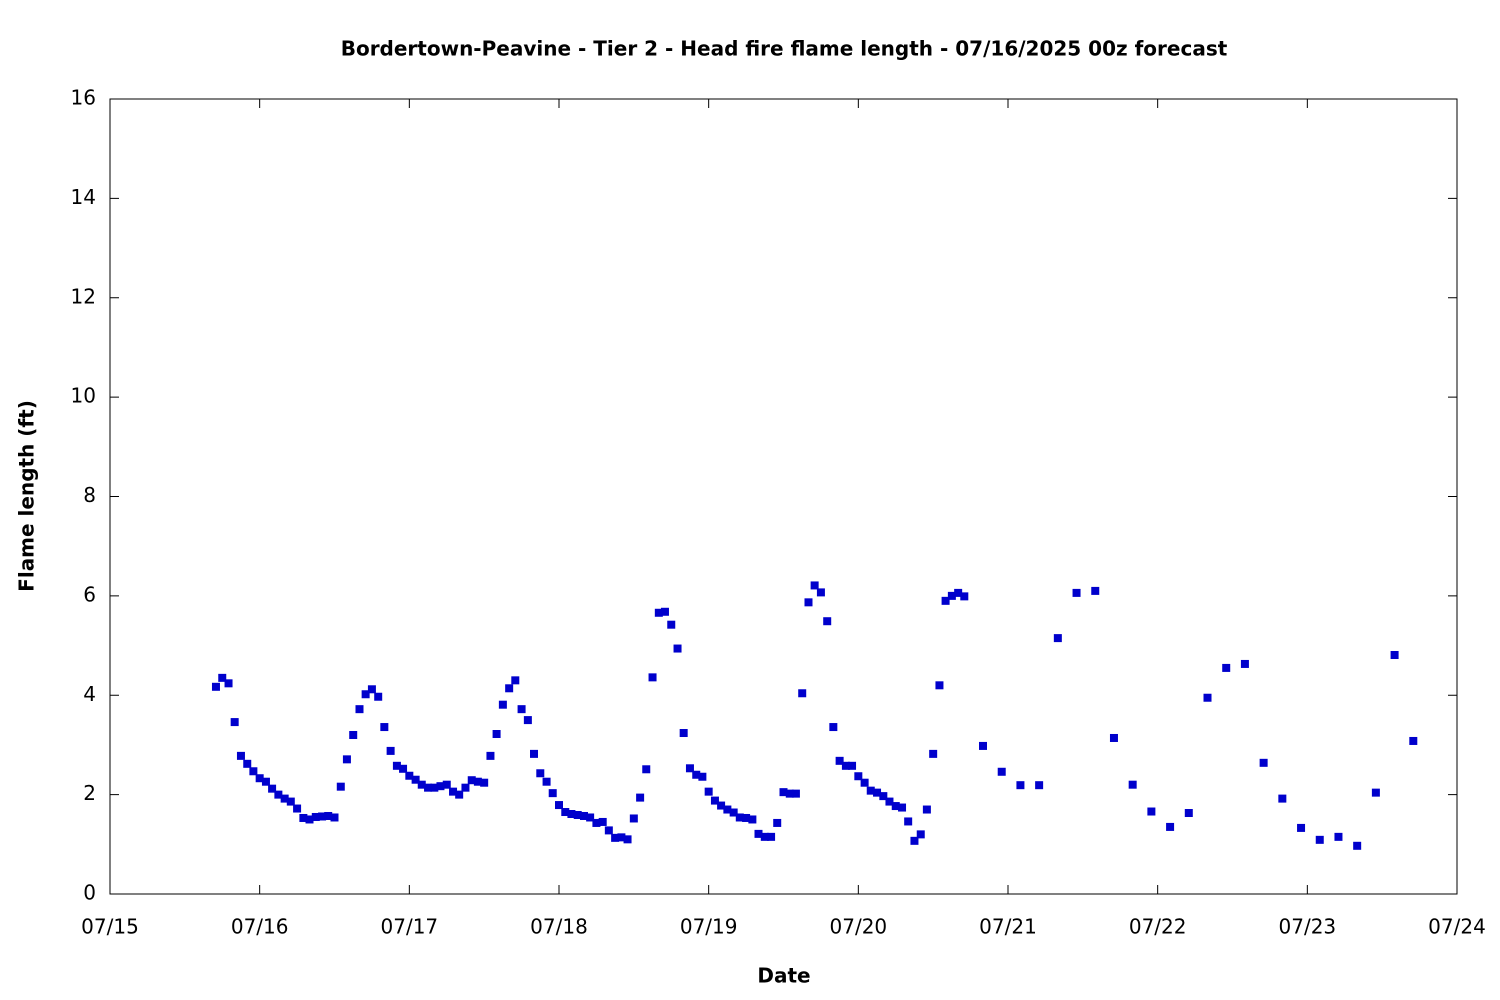 The width and height of the screenshot is (1500, 1000). Describe the element at coordinates (559, 927) in the screenshot. I see `x-tick-label: 07/18` at that location.